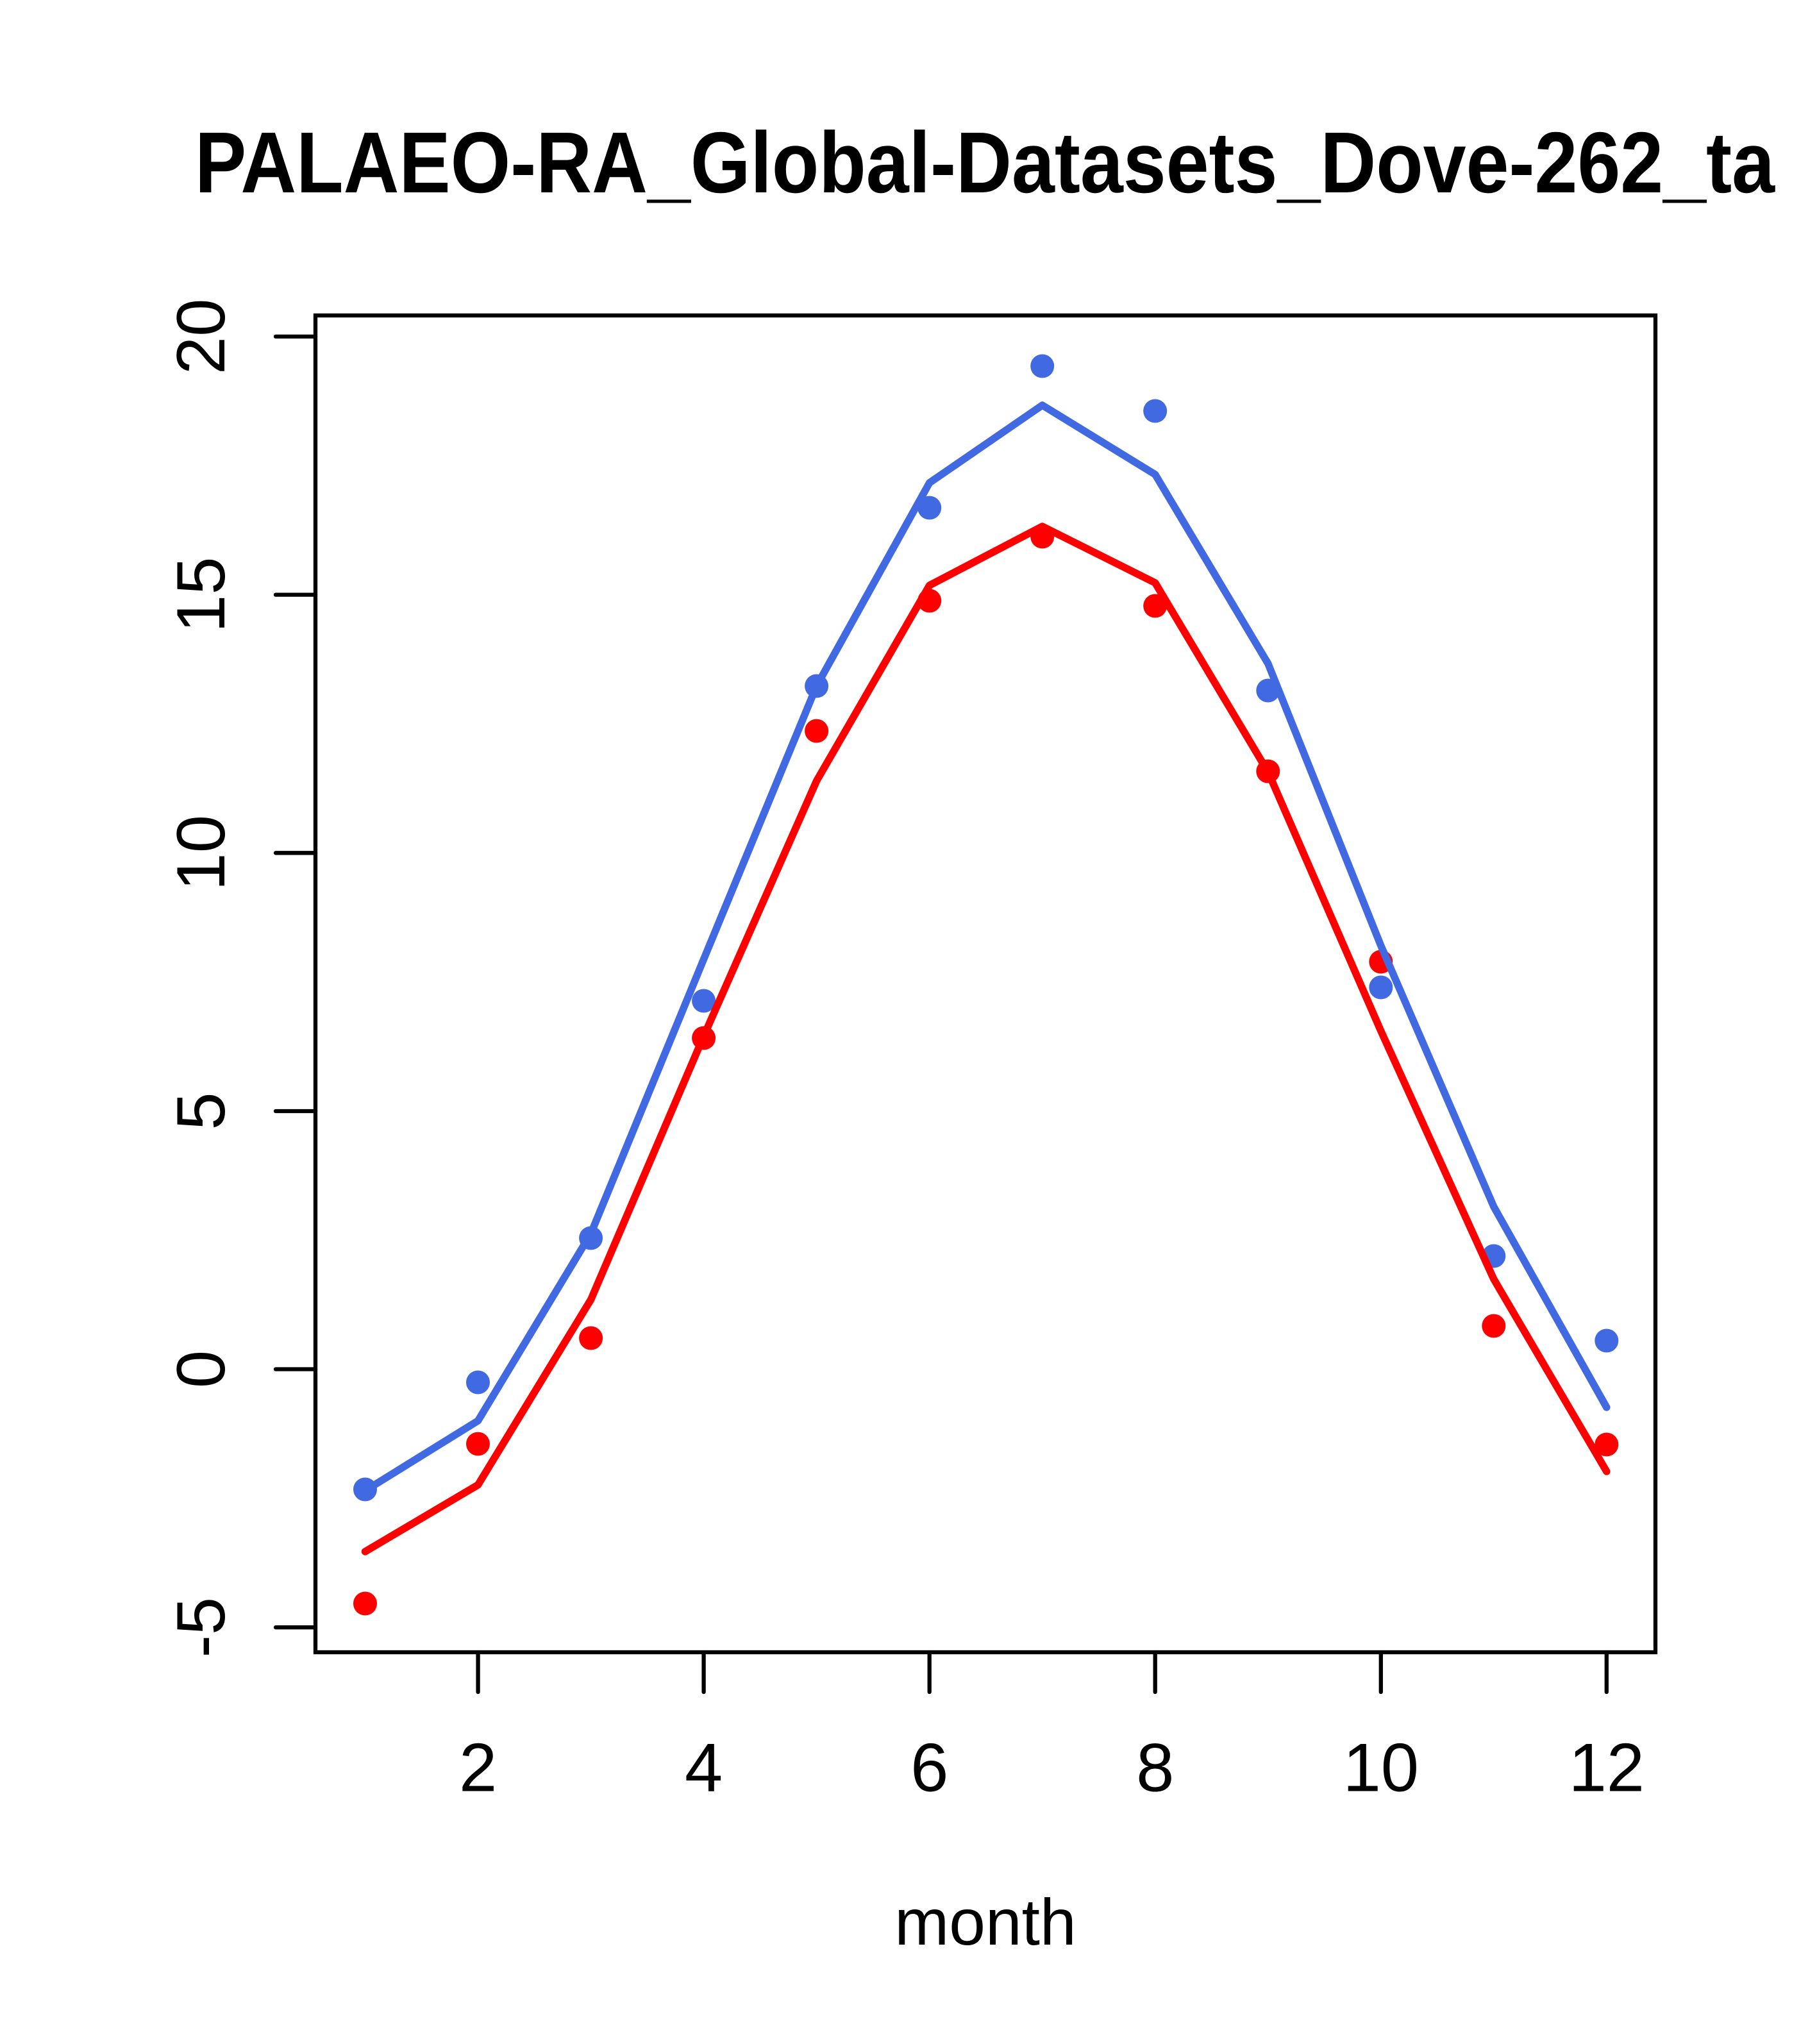 This screenshot has height=2044, width=1817. What do you see at coordinates (478, 1768) in the screenshot?
I see `svg-text: 2` at bounding box center [478, 1768].